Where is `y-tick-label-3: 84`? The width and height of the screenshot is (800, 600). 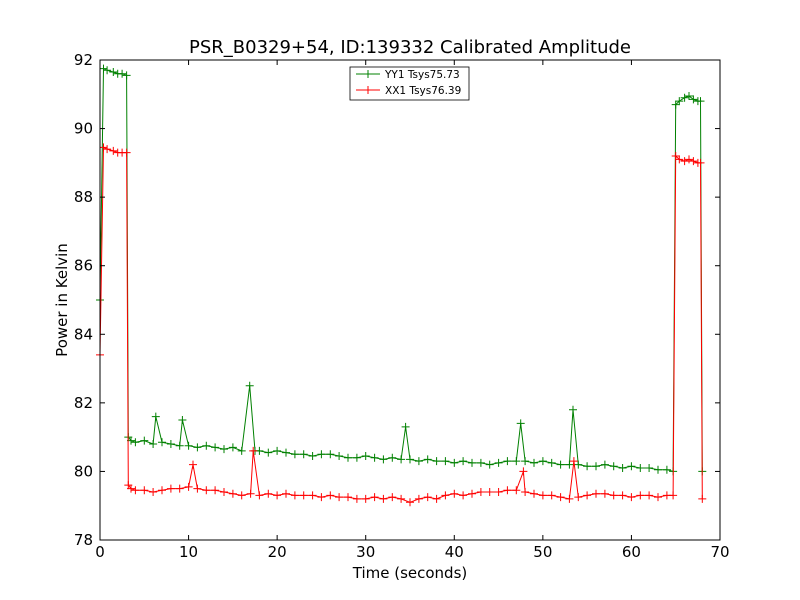 y-tick-label-3: 84 is located at coordinates (83, 334).